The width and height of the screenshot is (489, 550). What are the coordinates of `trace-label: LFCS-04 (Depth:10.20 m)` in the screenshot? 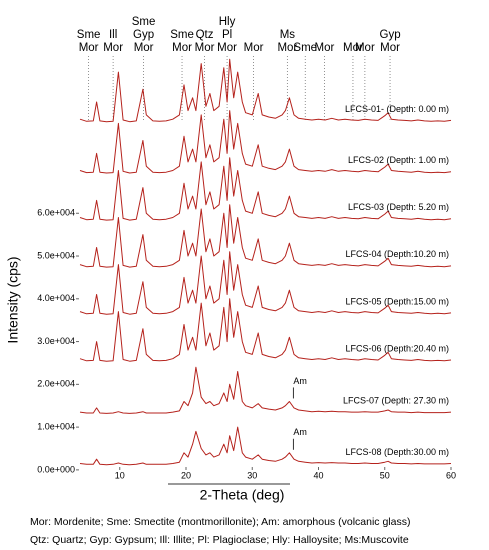 It's located at (397, 254).